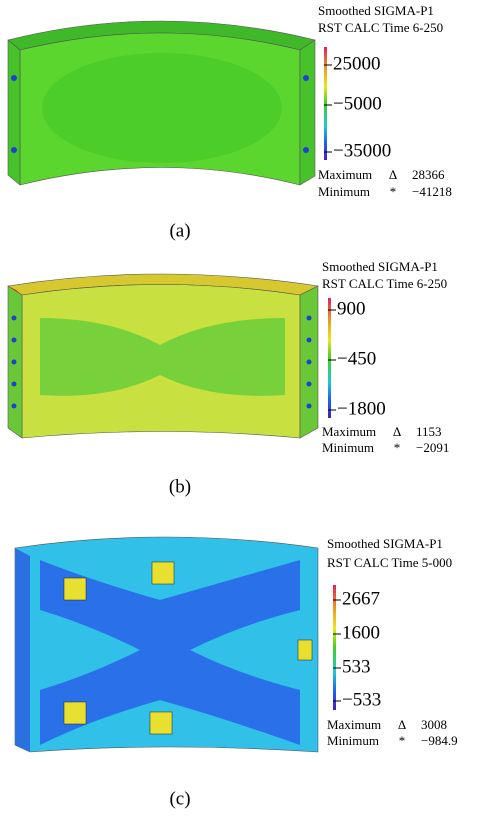 This screenshot has width=481, height=821. I want to click on caption: (c), so click(179, 798).